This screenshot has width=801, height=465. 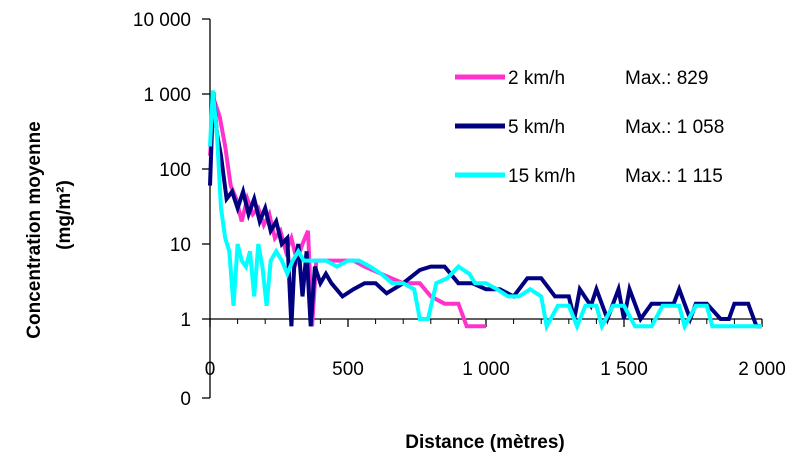 What do you see at coordinates (484, 442) in the screenshot?
I see `x-axis-title: Distance (mètres)` at bounding box center [484, 442].